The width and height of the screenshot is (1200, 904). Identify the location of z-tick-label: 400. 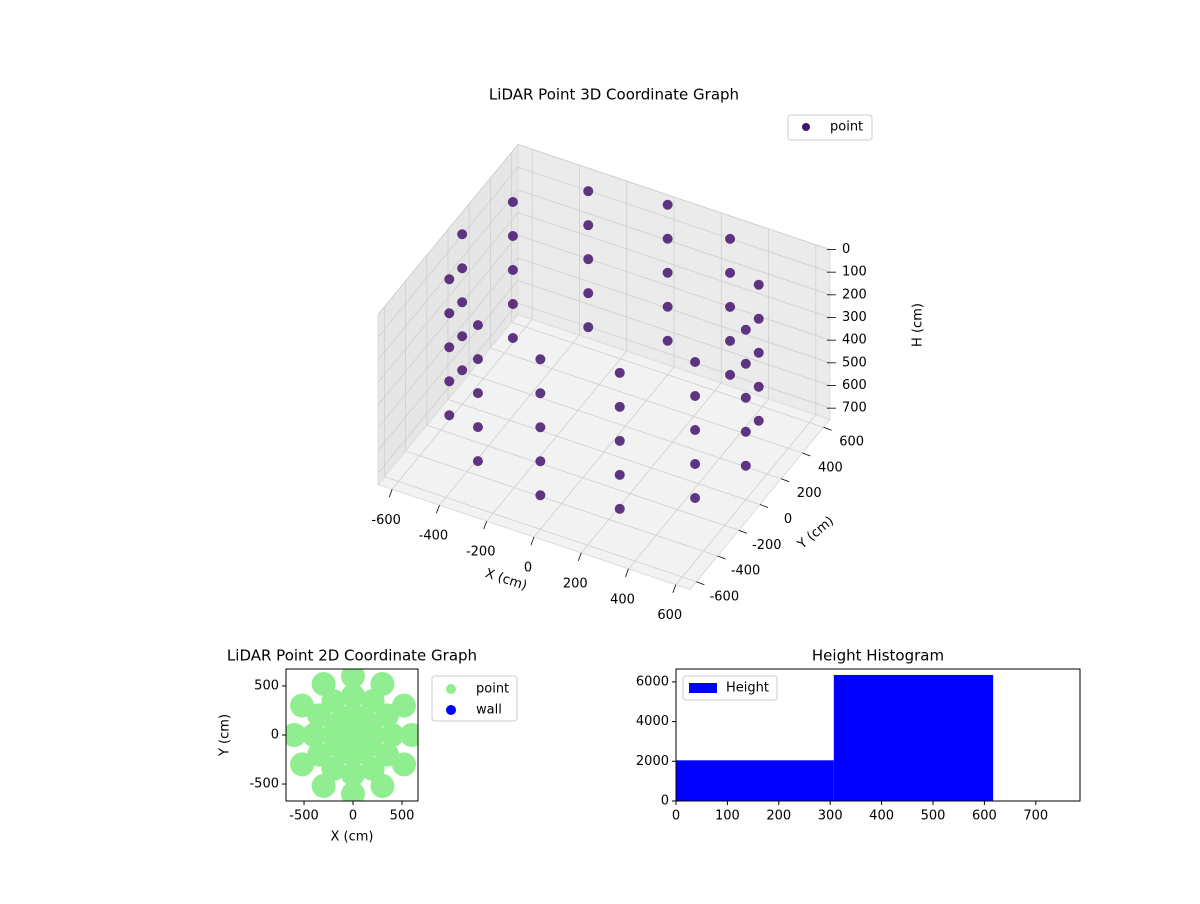
(854, 340).